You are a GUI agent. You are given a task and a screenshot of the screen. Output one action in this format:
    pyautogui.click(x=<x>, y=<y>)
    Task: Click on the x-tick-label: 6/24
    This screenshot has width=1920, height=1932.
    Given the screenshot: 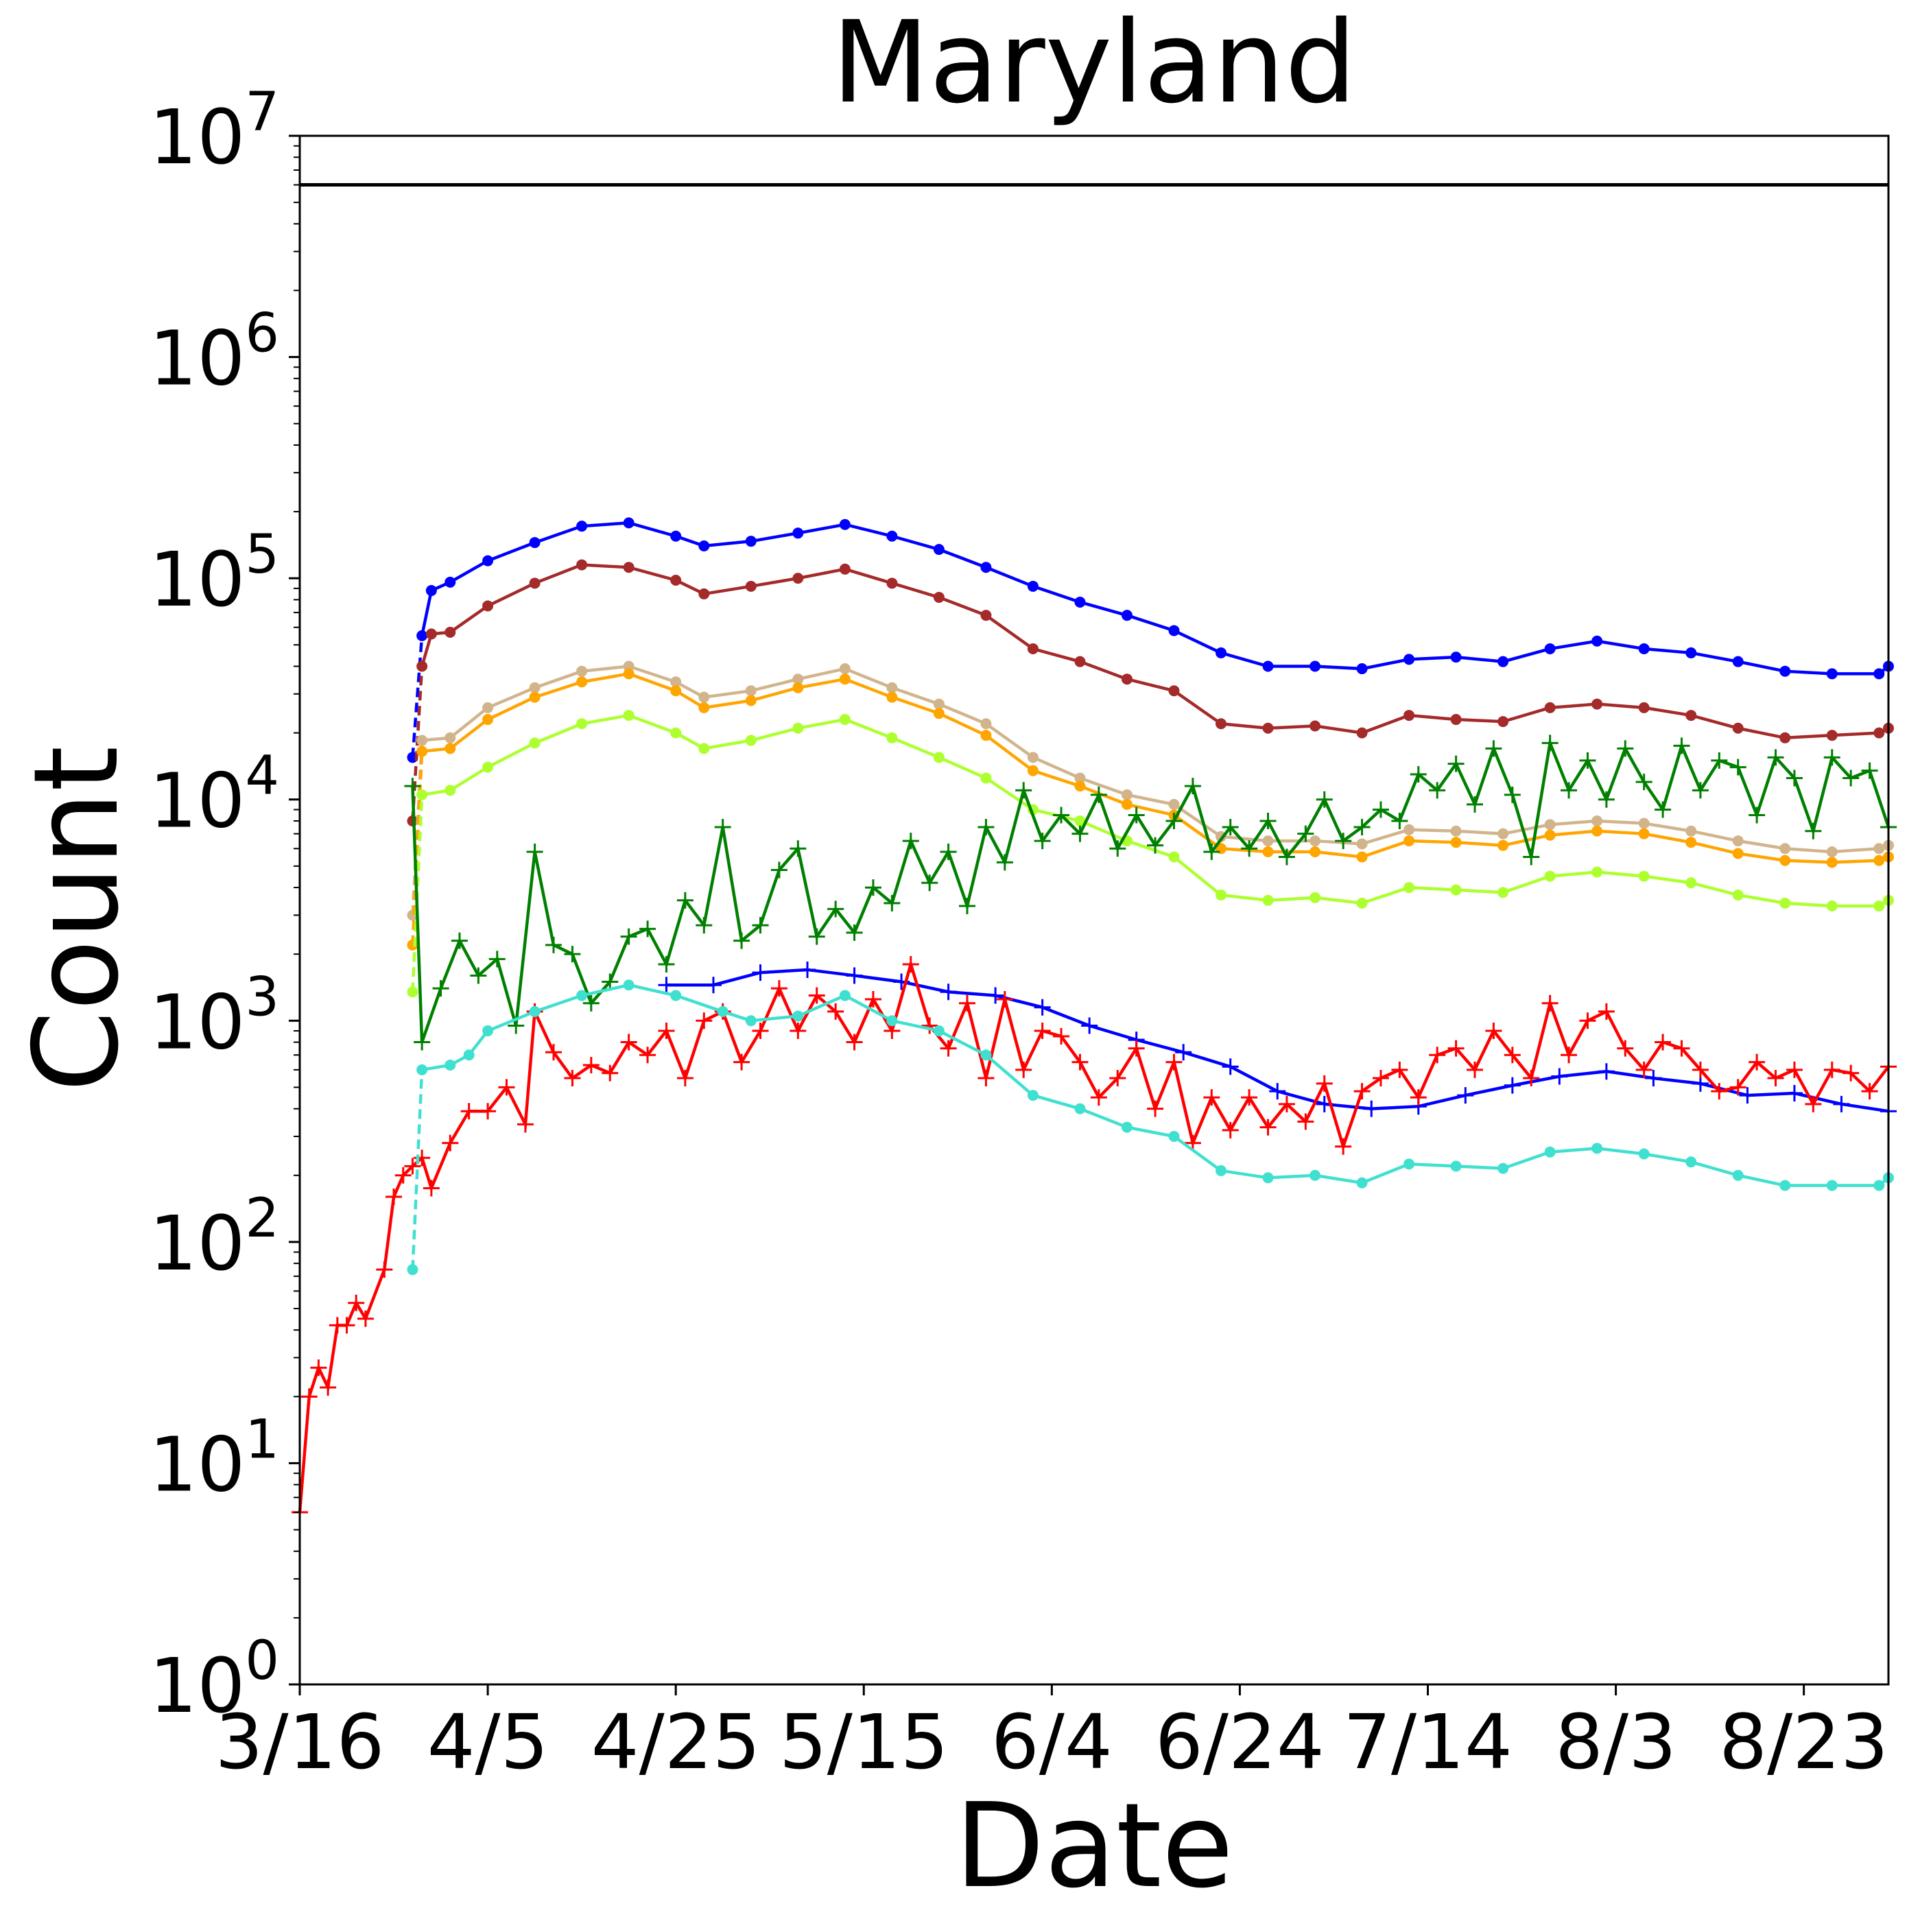 What is the action you would take?
    pyautogui.click(x=1240, y=1742)
    